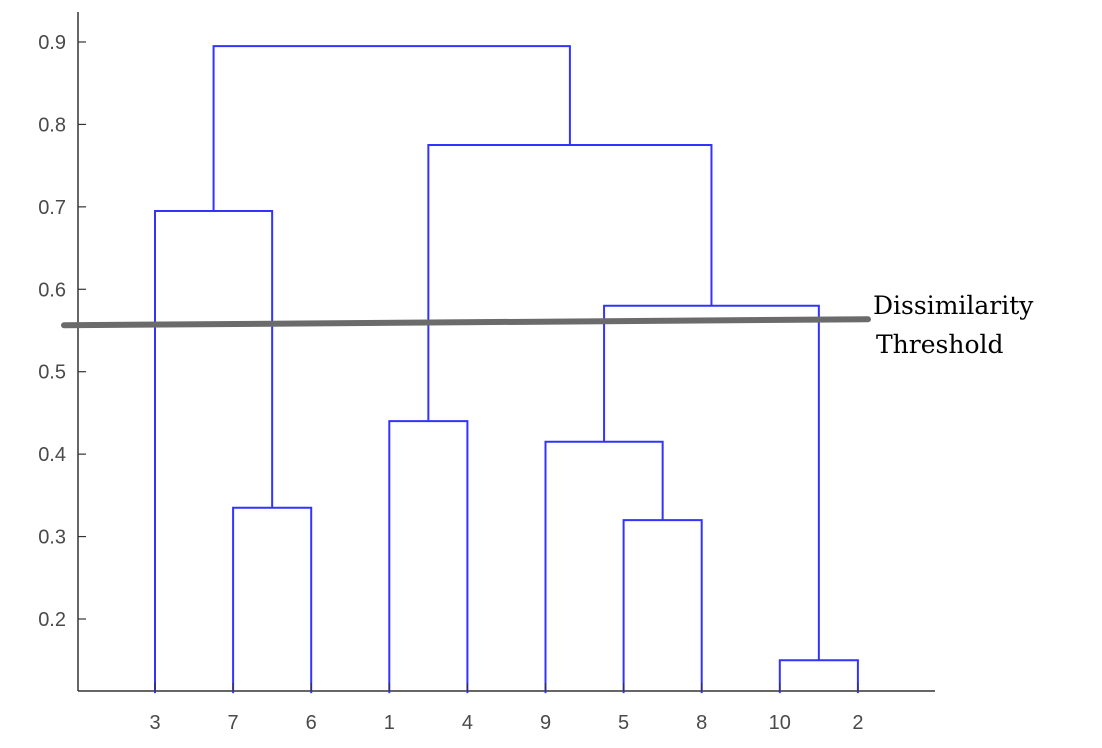  Describe the element at coordinates (52, 125) in the screenshot. I see `y-tick-label: 0.8` at that location.